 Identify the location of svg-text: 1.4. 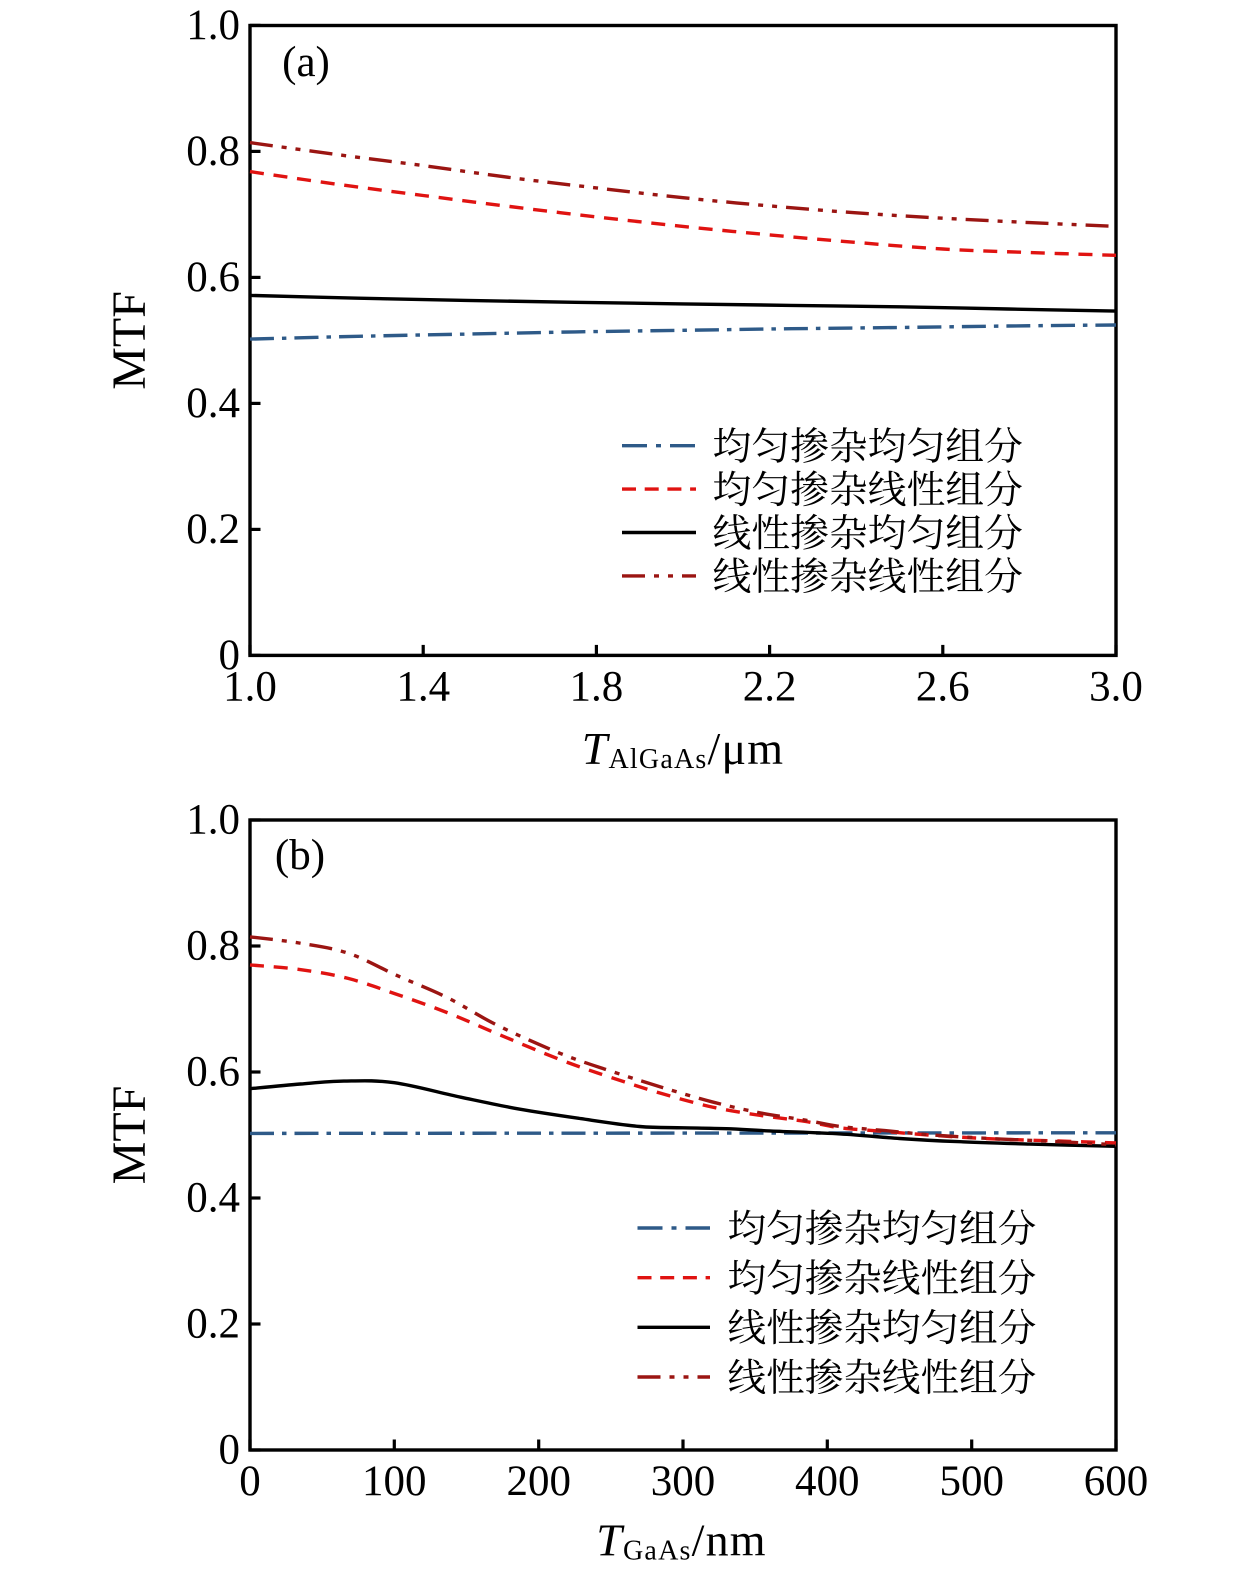
(423, 687).